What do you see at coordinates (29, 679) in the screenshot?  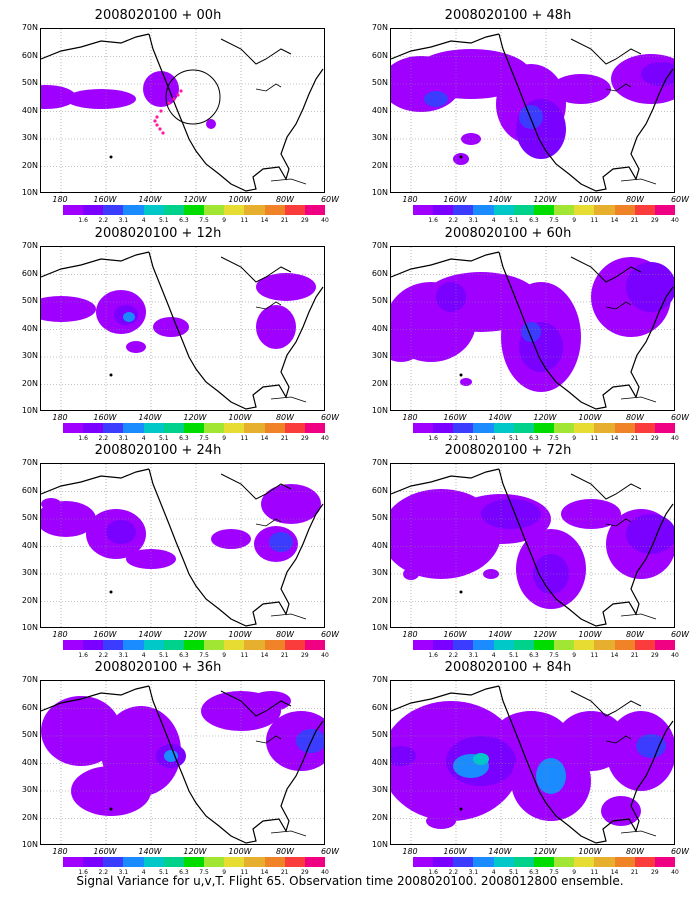 I see `lat-label: 70N` at bounding box center [29, 679].